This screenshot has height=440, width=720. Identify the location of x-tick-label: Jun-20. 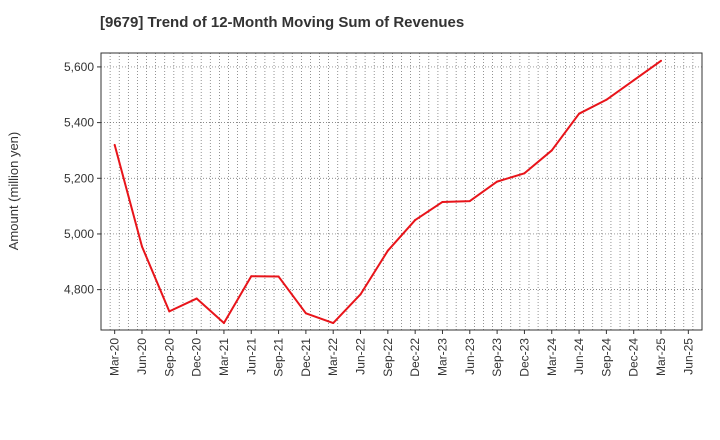
(142, 356).